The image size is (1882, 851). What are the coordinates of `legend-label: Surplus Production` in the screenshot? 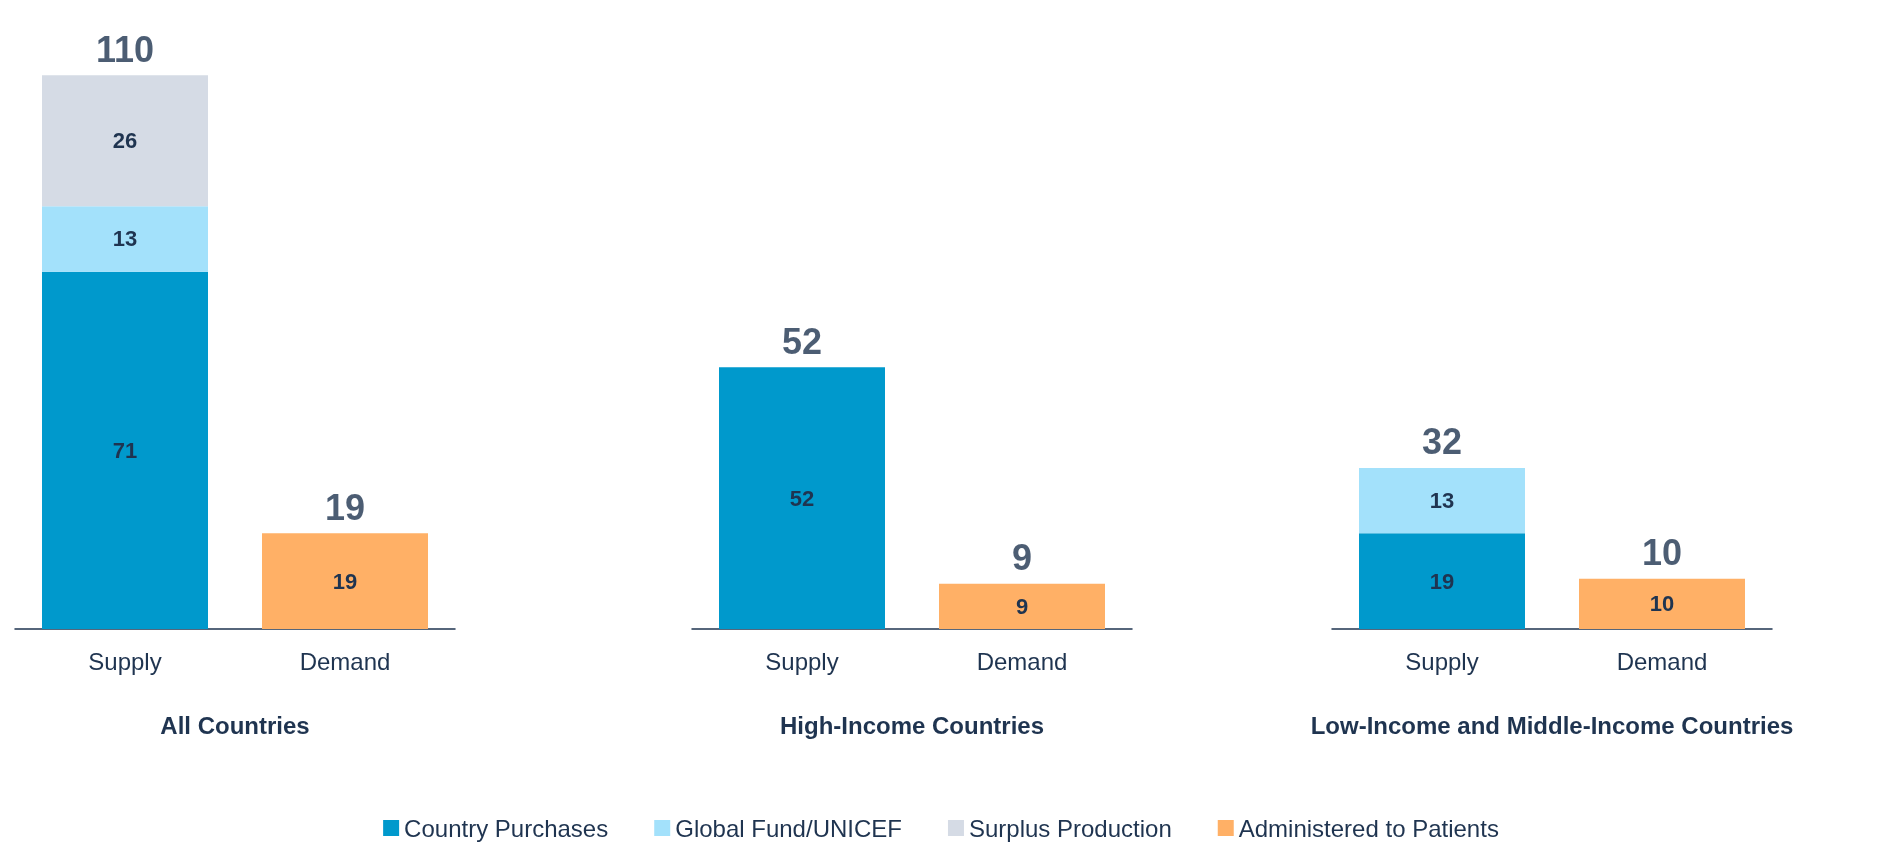 It's located at (1070, 828).